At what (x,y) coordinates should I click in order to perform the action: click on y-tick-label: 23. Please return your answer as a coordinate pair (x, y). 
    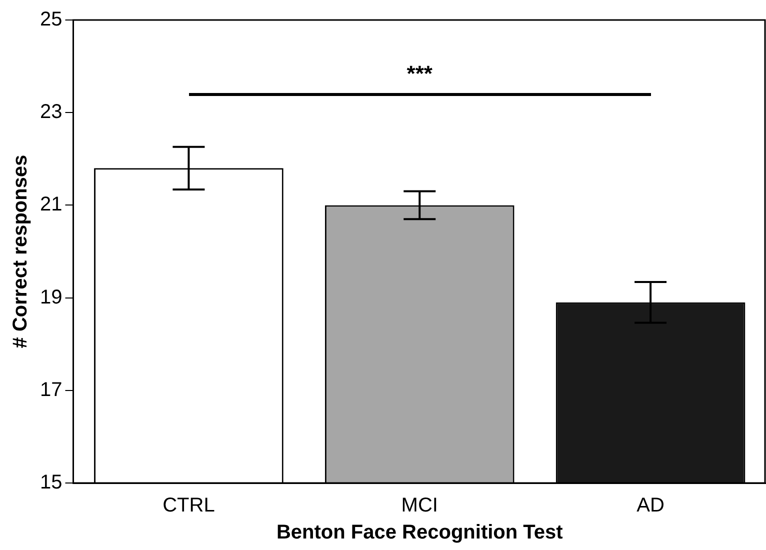
    Looking at the image, I should click on (51, 112).